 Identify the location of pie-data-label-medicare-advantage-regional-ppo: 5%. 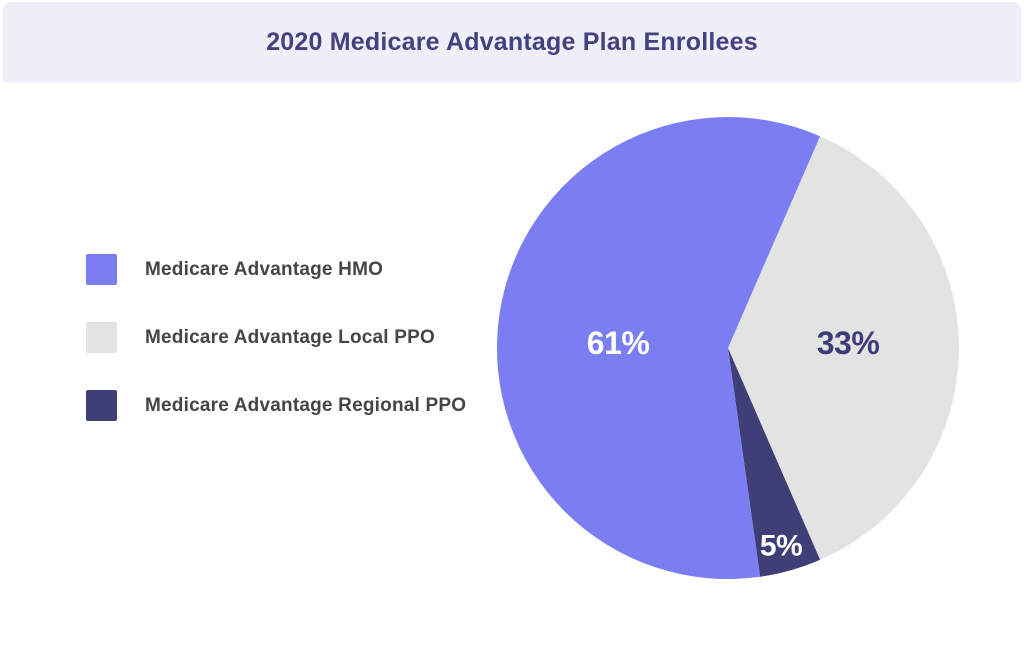
(781, 546).